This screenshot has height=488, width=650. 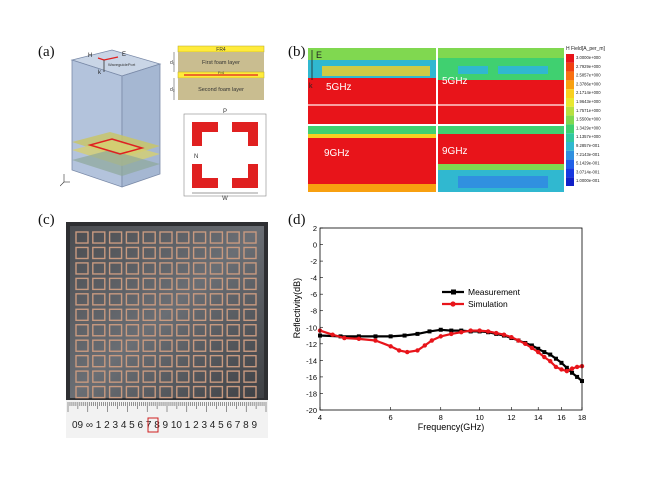 I want to click on legend-value: 9.2857e-001, so click(x=588, y=145).